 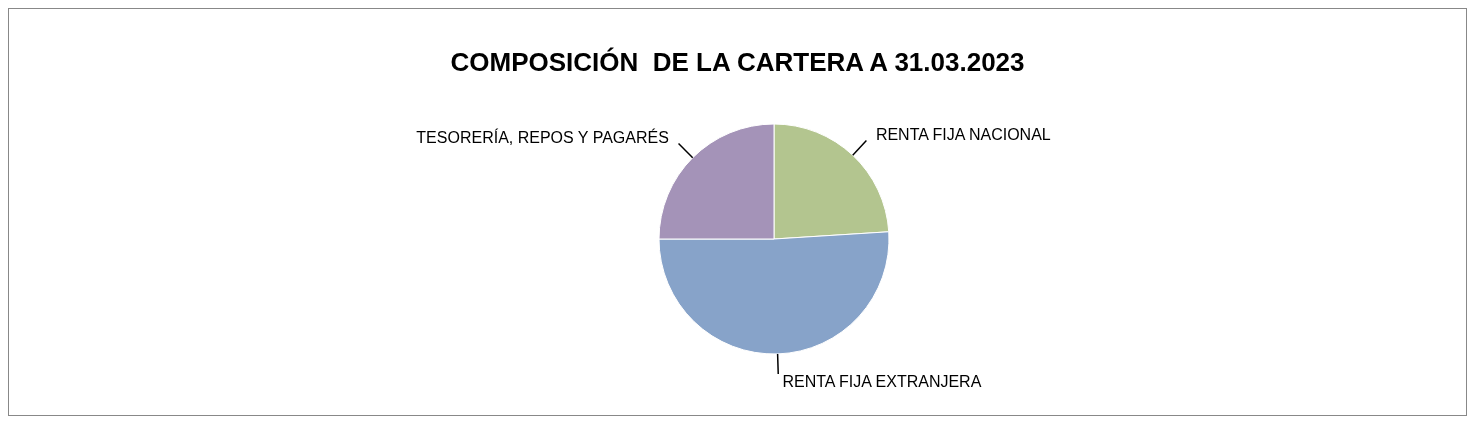 What do you see at coordinates (963, 135) in the screenshot?
I see `slice-label: RENTA FIJA NACIONAL` at bounding box center [963, 135].